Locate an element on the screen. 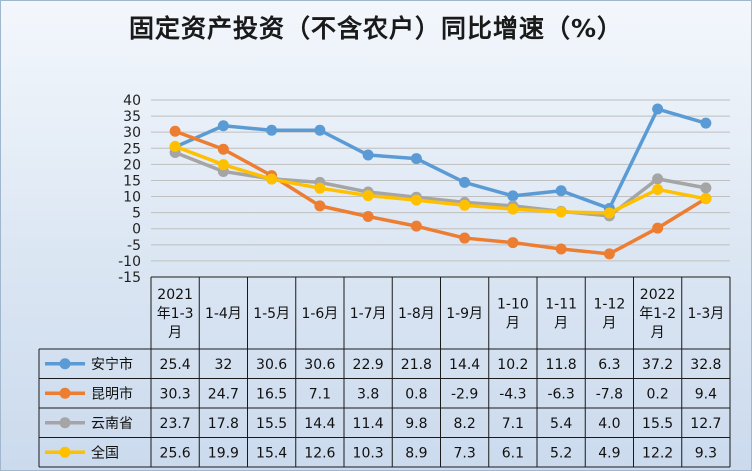 This screenshot has width=752, height=471. table-value: 12.6 is located at coordinates (319, 453).